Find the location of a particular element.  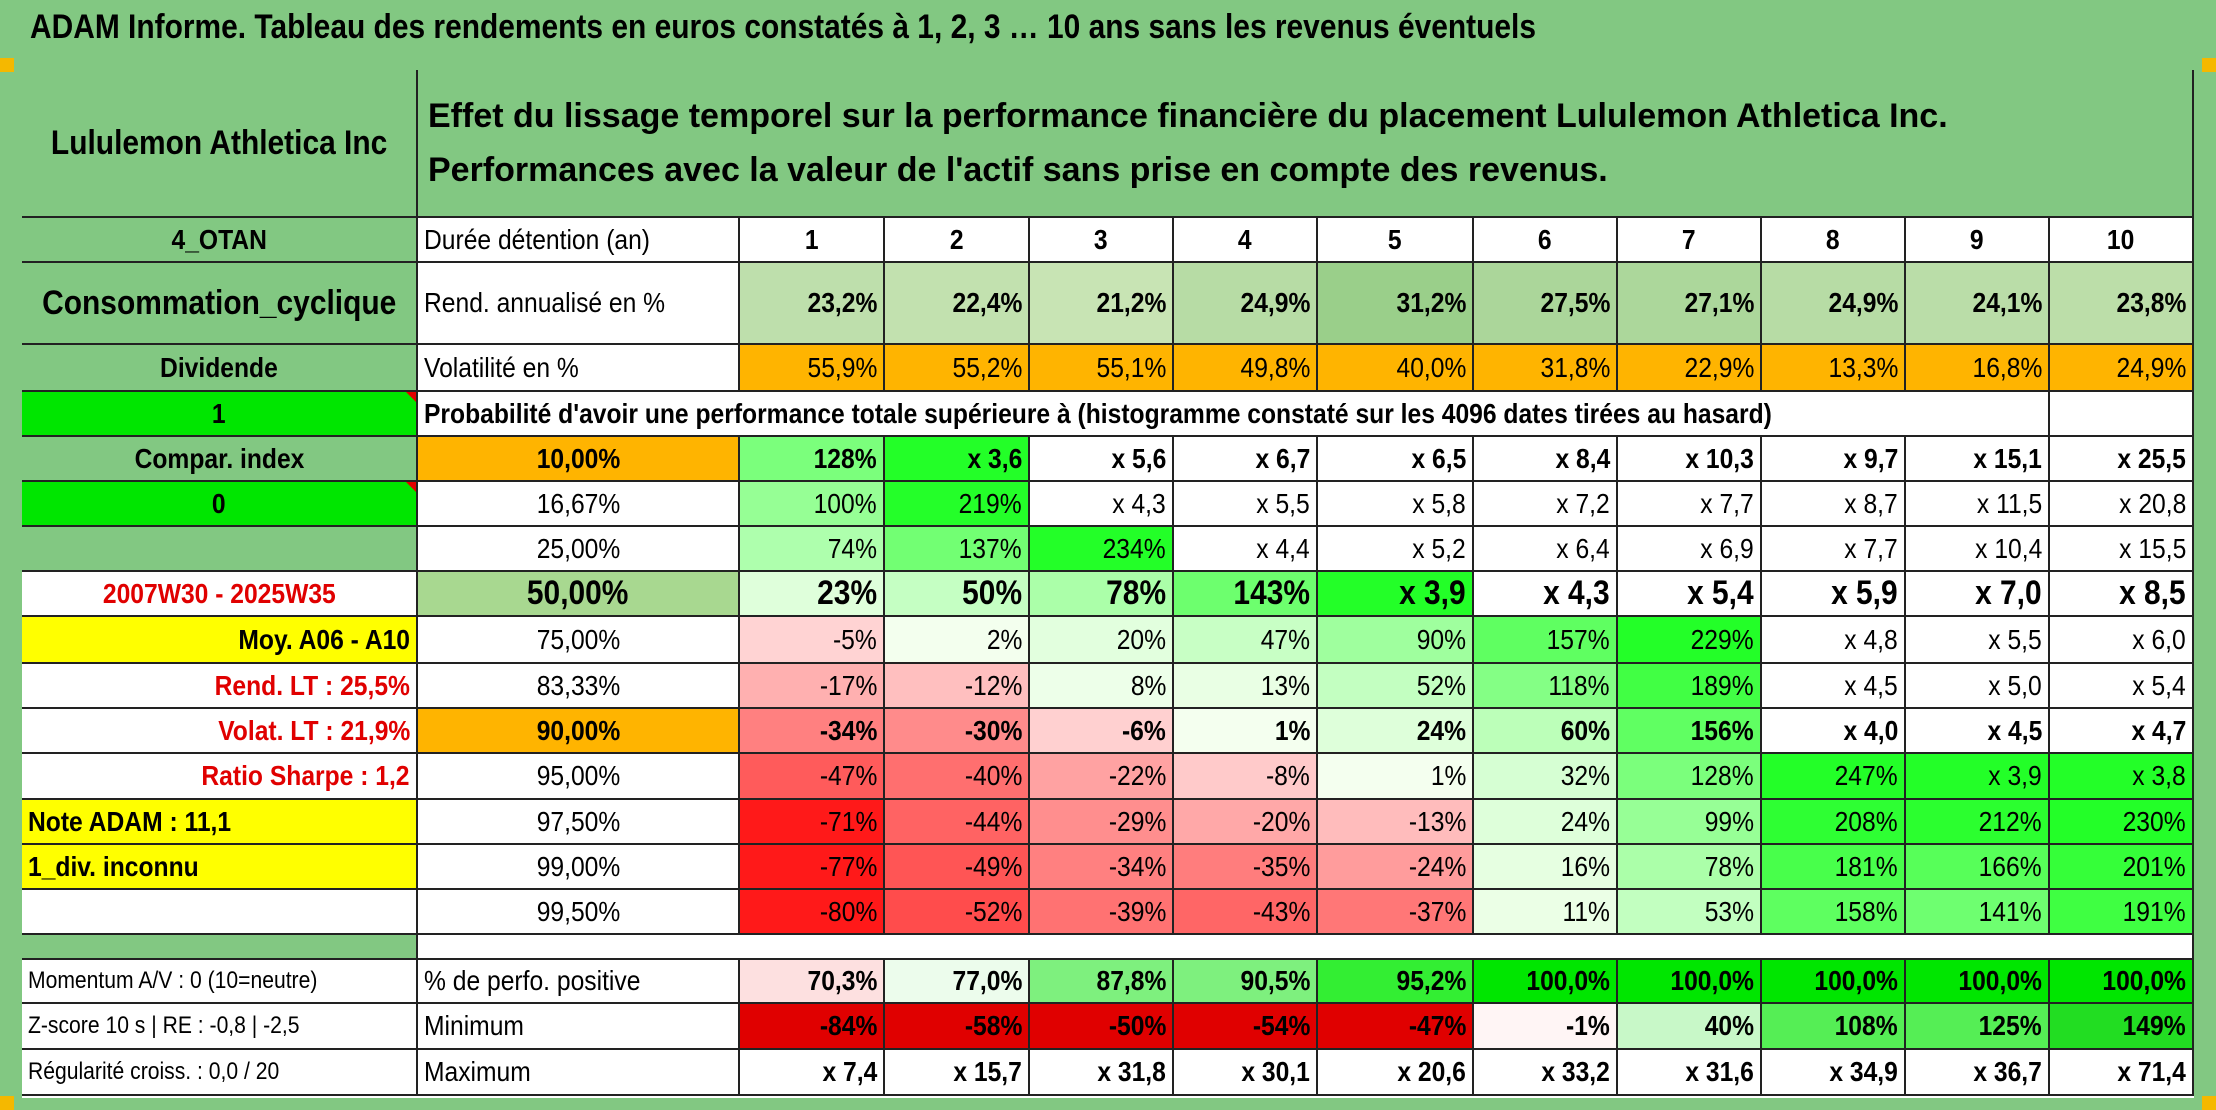

percentile-label: 99,50% is located at coordinates (579, 912).